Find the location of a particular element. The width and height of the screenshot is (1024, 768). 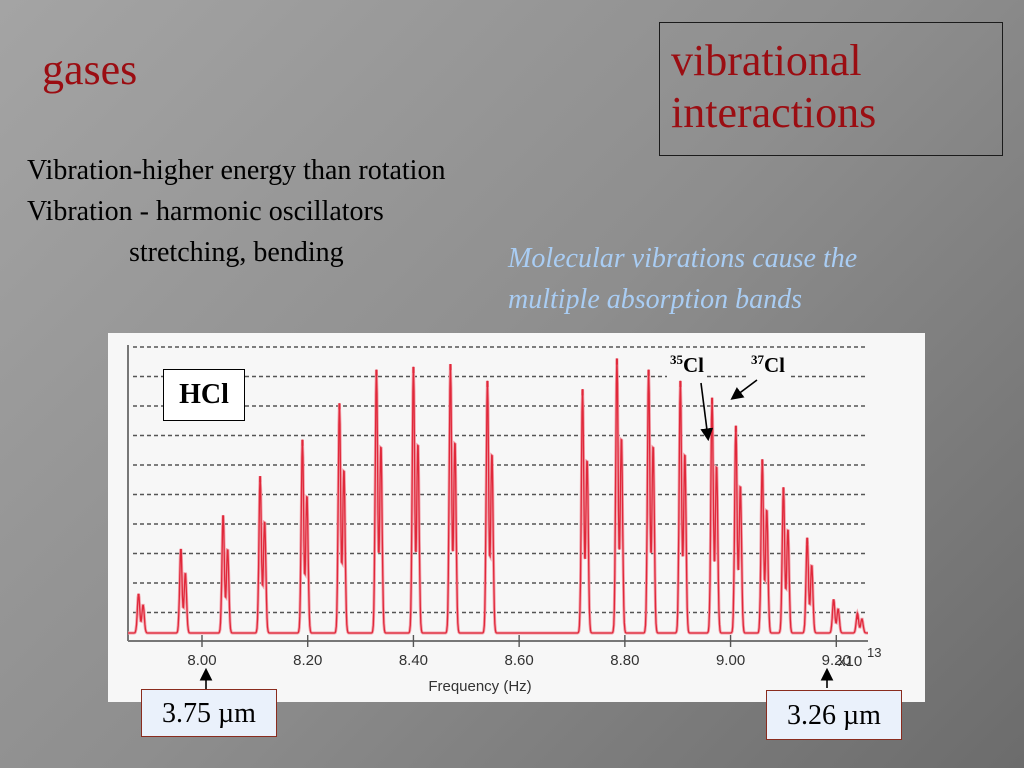

isotope-label-35: 35Cl is located at coordinates (687, 365).